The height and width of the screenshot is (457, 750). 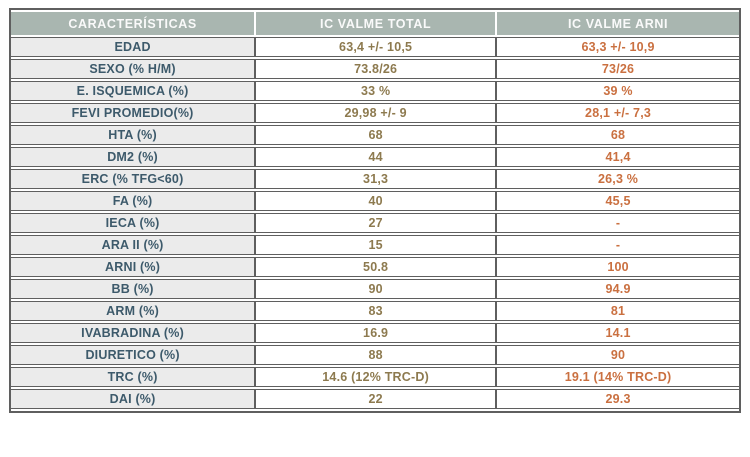 I want to click on value-total: 40, so click(x=375, y=201).